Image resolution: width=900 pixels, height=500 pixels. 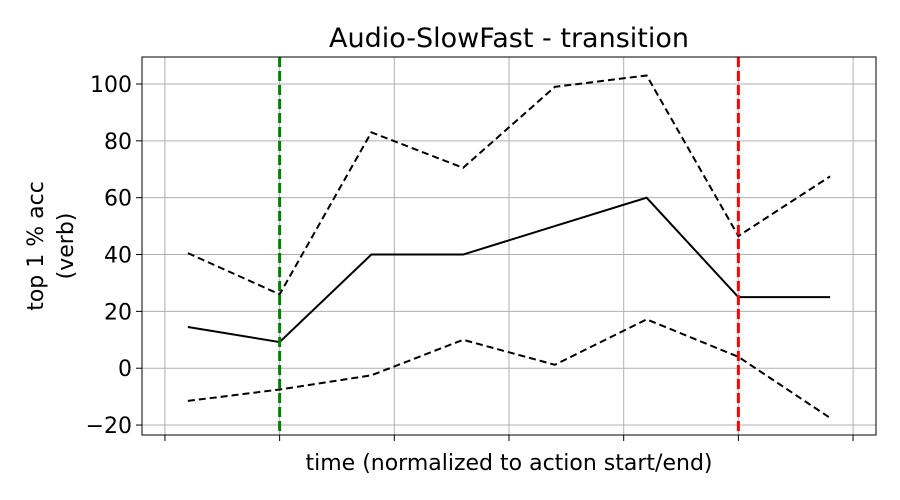 I want to click on y-axis-label-line-2: (verb), so click(x=66, y=246).